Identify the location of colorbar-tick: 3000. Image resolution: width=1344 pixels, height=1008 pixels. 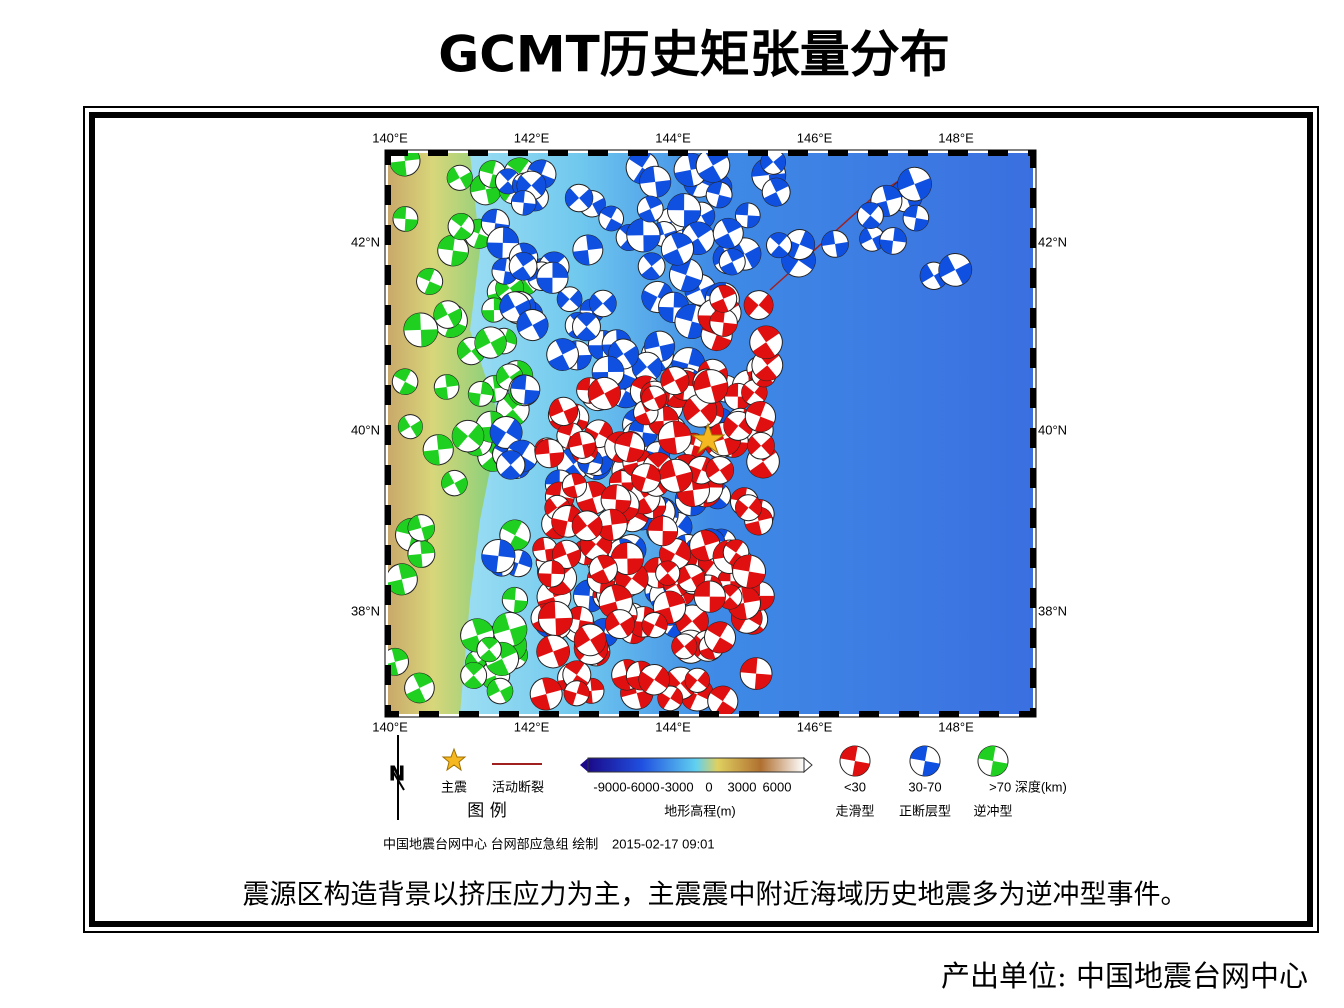
(742, 786).